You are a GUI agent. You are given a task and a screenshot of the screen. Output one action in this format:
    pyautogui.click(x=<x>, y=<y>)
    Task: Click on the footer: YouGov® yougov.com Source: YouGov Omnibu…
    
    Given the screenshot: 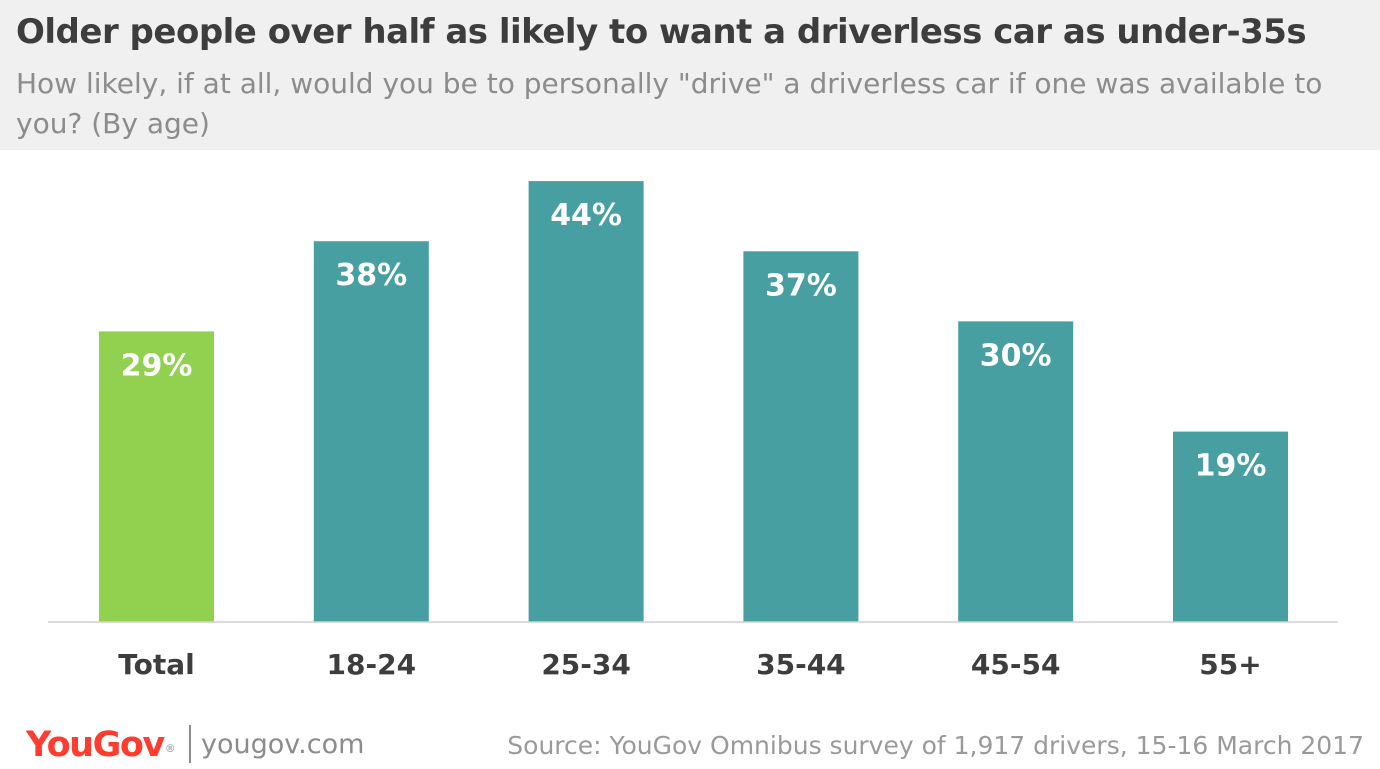 What is the action you would take?
    pyautogui.click(x=690, y=742)
    